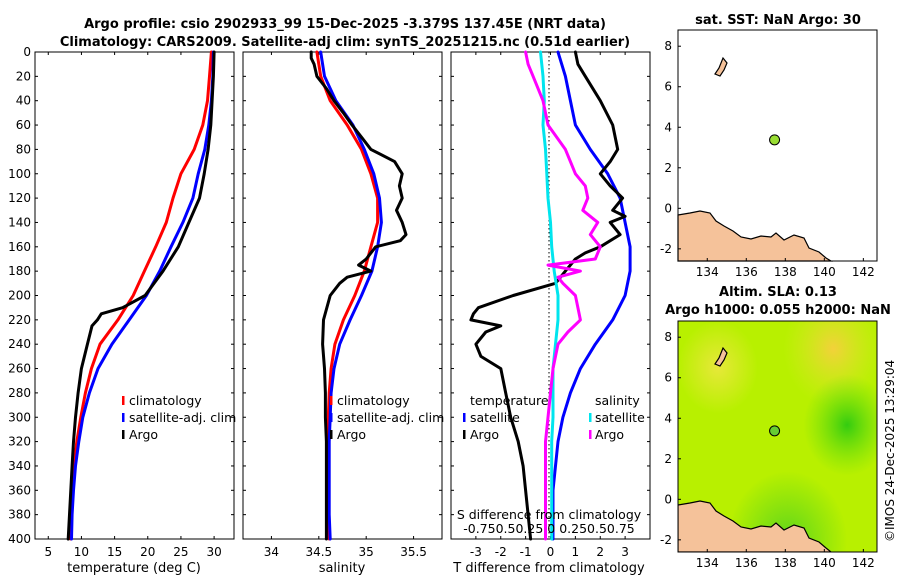 The image size is (900, 580). Describe the element at coordinates (182, 417) in the screenshot. I see `temperature-legend-satellite: satellite-adj. clim` at that location.